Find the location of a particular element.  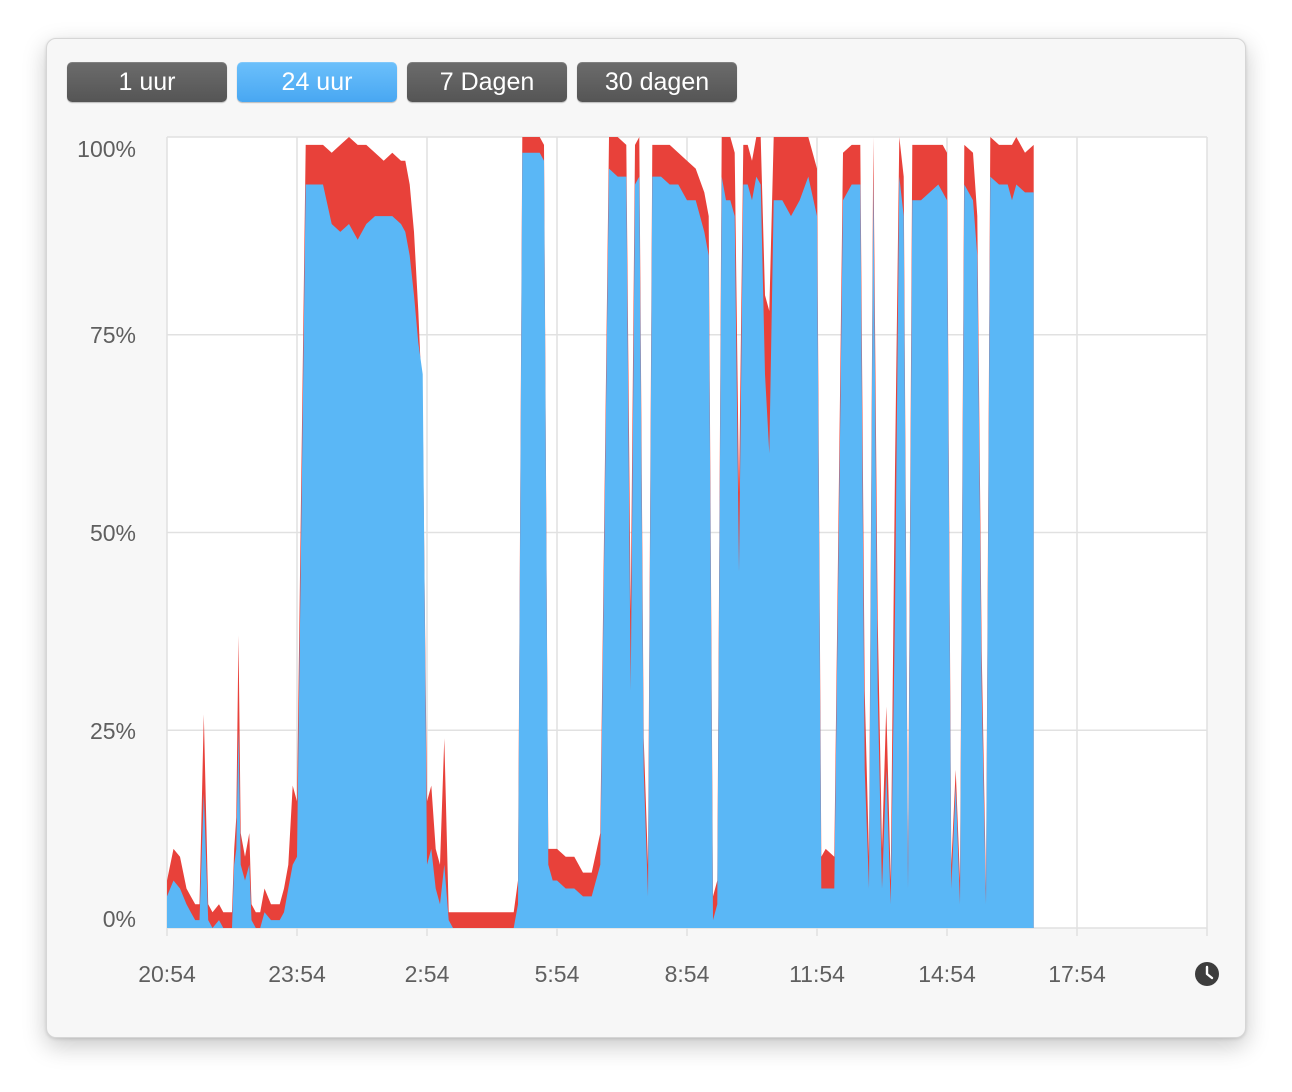

time-range-tabs: 1 uur 24 uur 7 Dagen 30 dagen is located at coordinates (402, 82).